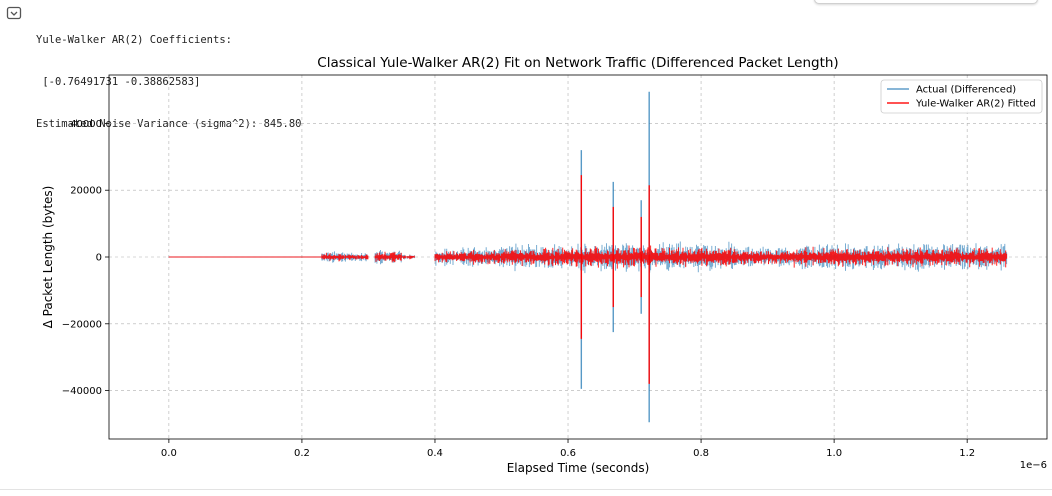  Describe the element at coordinates (82, 391) in the screenshot. I see `y-tick-label: −40000` at that location.